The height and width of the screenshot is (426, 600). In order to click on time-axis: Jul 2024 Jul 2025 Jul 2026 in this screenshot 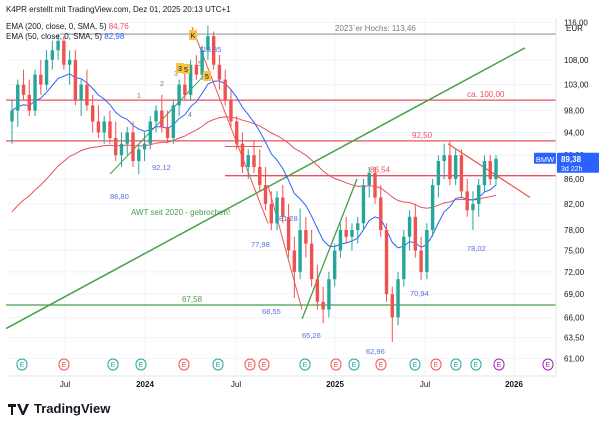, I will do `click(281, 382)`.